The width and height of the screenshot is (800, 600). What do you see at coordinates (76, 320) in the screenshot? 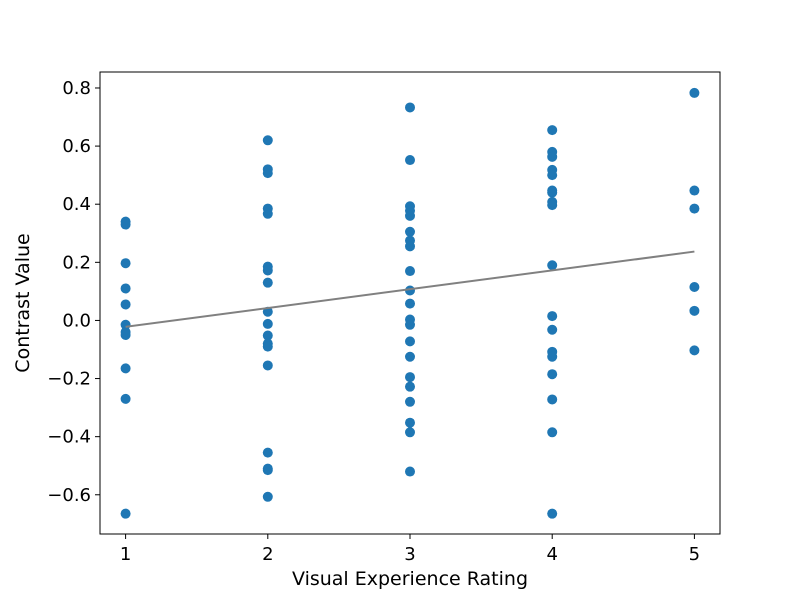
I see `y-tick-label: 0.0` at bounding box center [76, 320].